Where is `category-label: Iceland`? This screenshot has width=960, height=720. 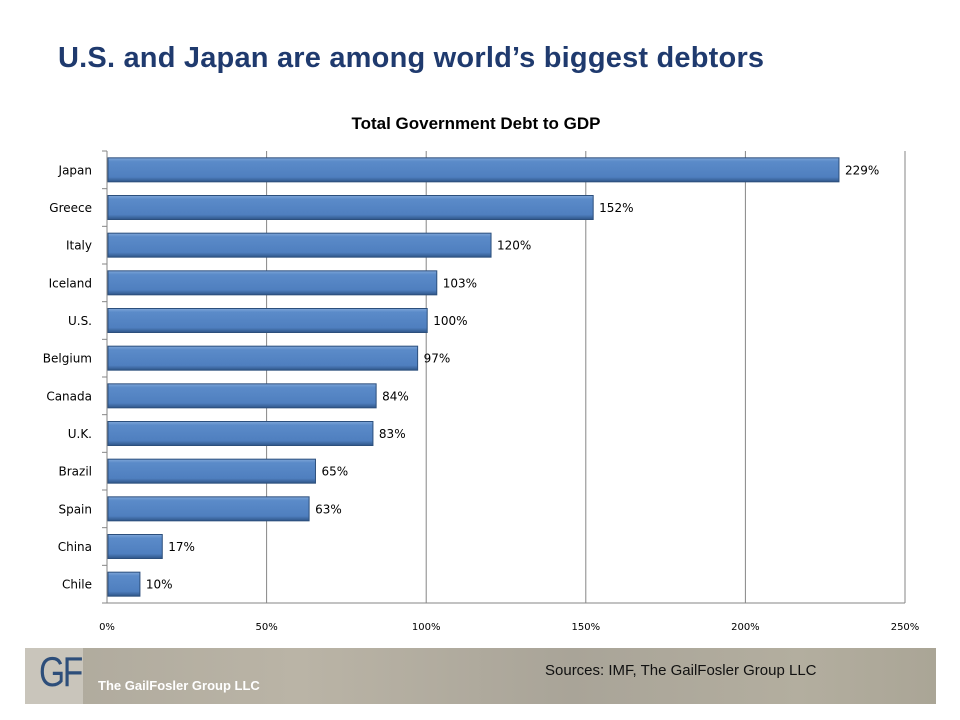 category-label: Iceland is located at coordinates (70, 283).